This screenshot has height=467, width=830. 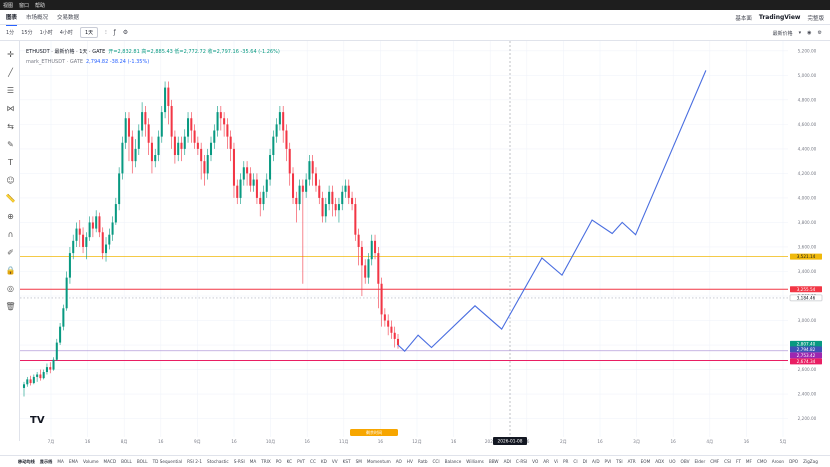 I want to click on indicator-item: AR, so click(x=546, y=461).